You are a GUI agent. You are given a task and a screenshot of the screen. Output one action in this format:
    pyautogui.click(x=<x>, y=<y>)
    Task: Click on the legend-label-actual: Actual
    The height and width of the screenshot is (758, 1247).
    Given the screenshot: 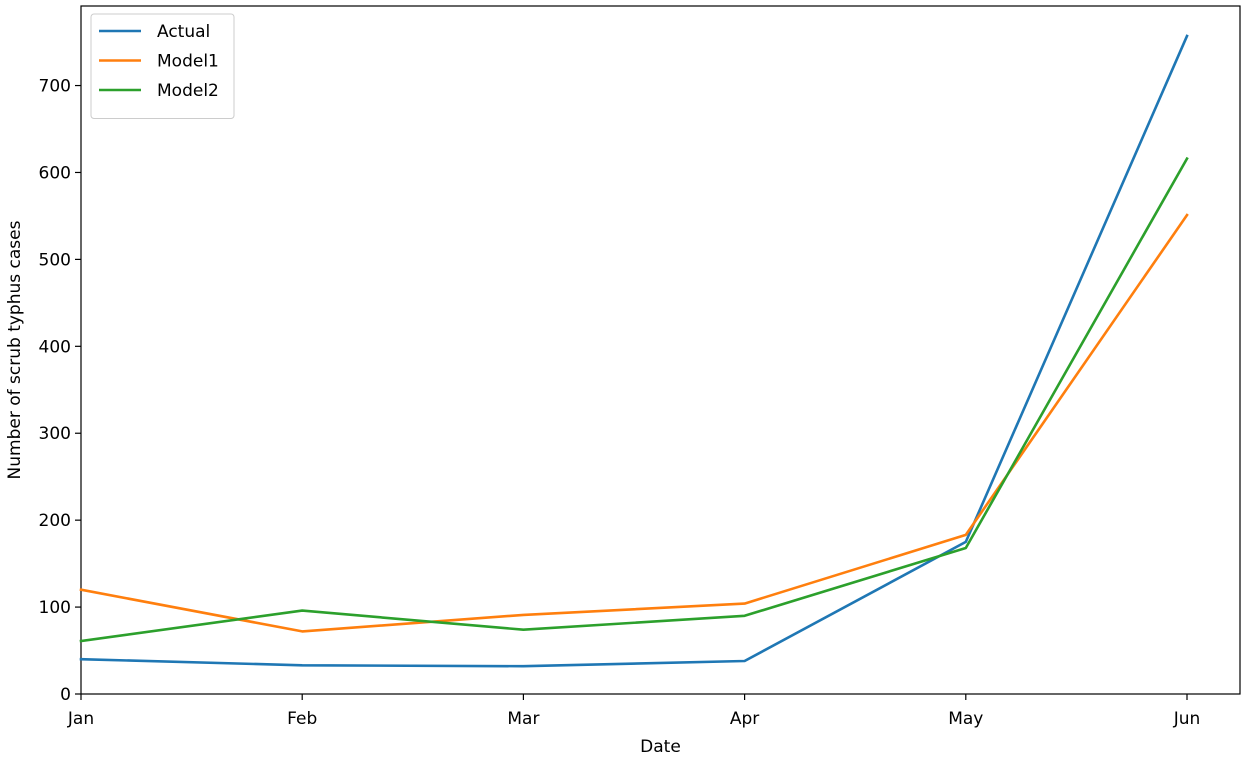 What is the action you would take?
    pyautogui.click(x=183, y=32)
    